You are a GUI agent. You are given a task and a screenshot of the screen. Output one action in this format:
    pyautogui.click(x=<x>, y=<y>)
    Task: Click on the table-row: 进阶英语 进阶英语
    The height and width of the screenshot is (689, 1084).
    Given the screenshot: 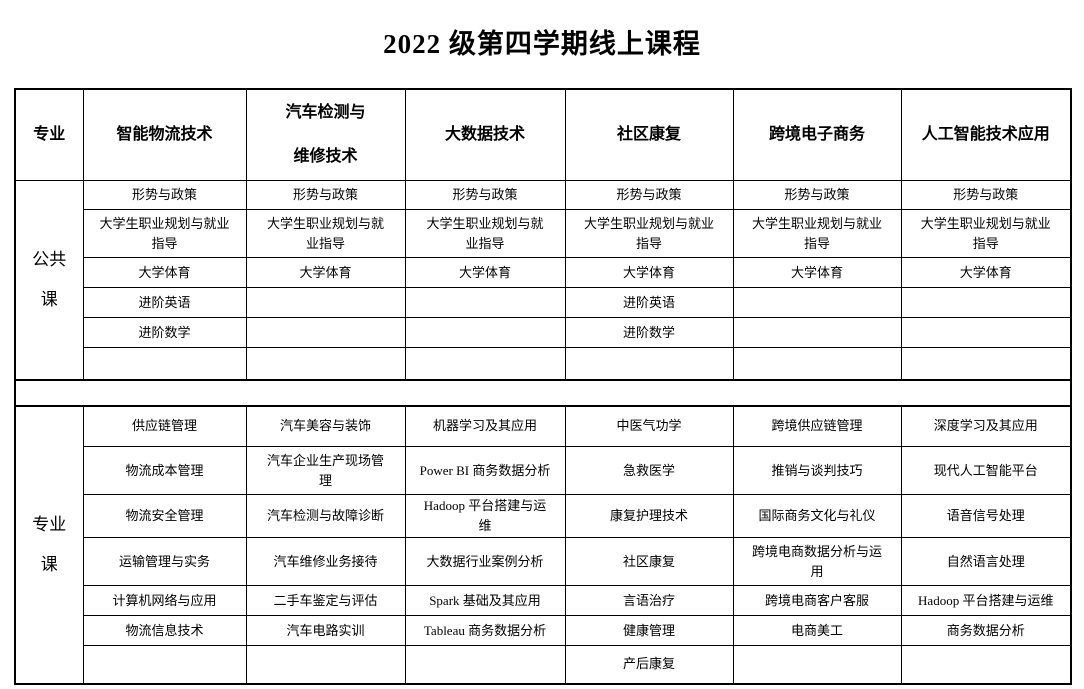 What is the action you would take?
    pyautogui.click(x=543, y=302)
    